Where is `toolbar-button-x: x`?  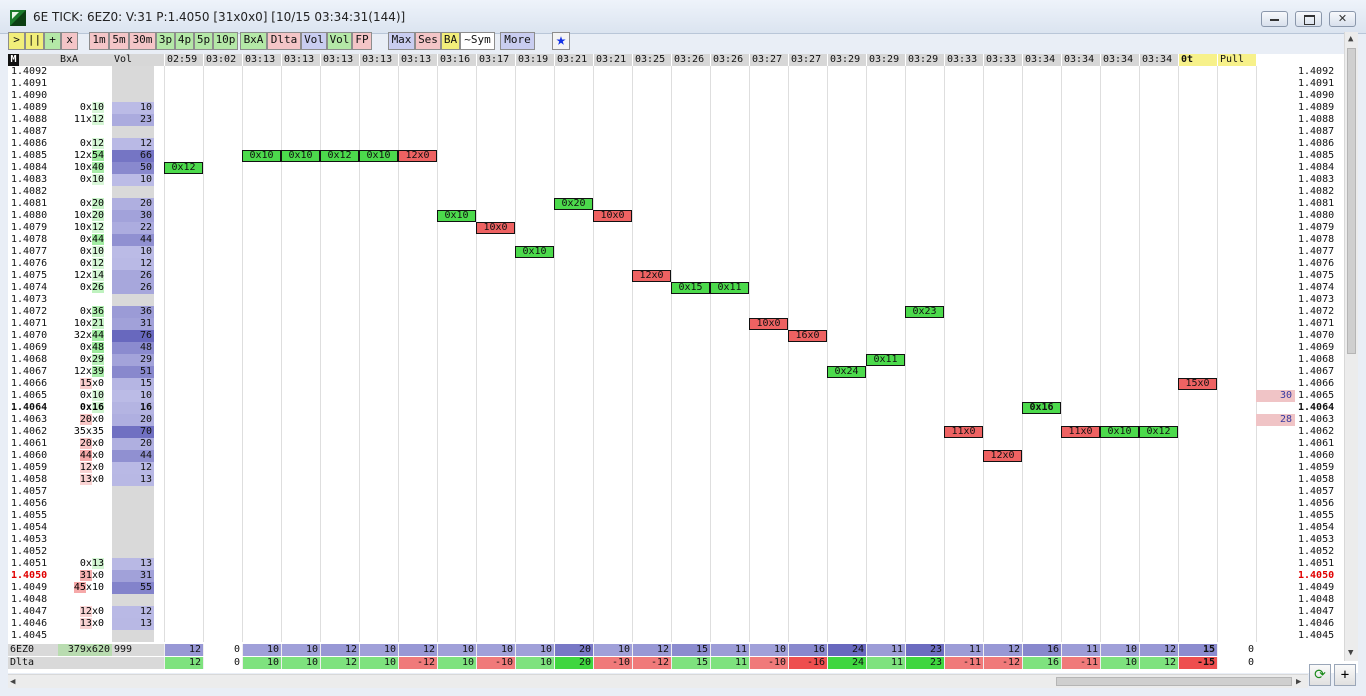 toolbar-button-x: x is located at coordinates (69, 41).